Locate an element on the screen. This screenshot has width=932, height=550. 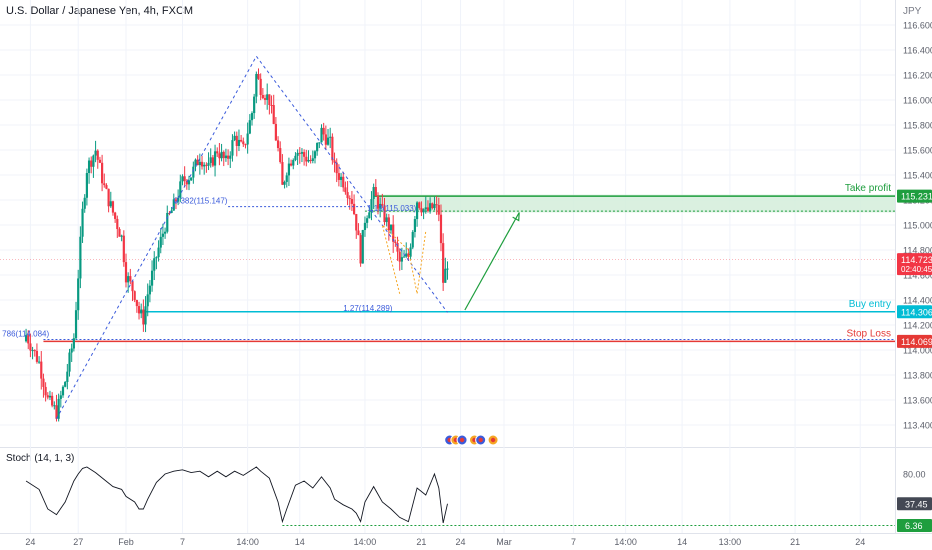
price-tick-label: 115.400 is located at coordinates (917, 176).